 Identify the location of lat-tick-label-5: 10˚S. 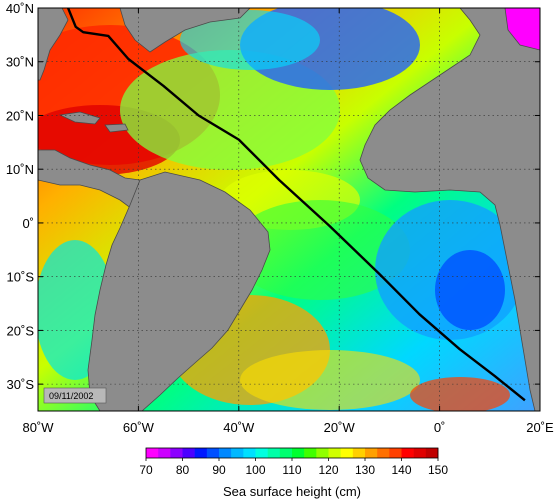
(21, 277).